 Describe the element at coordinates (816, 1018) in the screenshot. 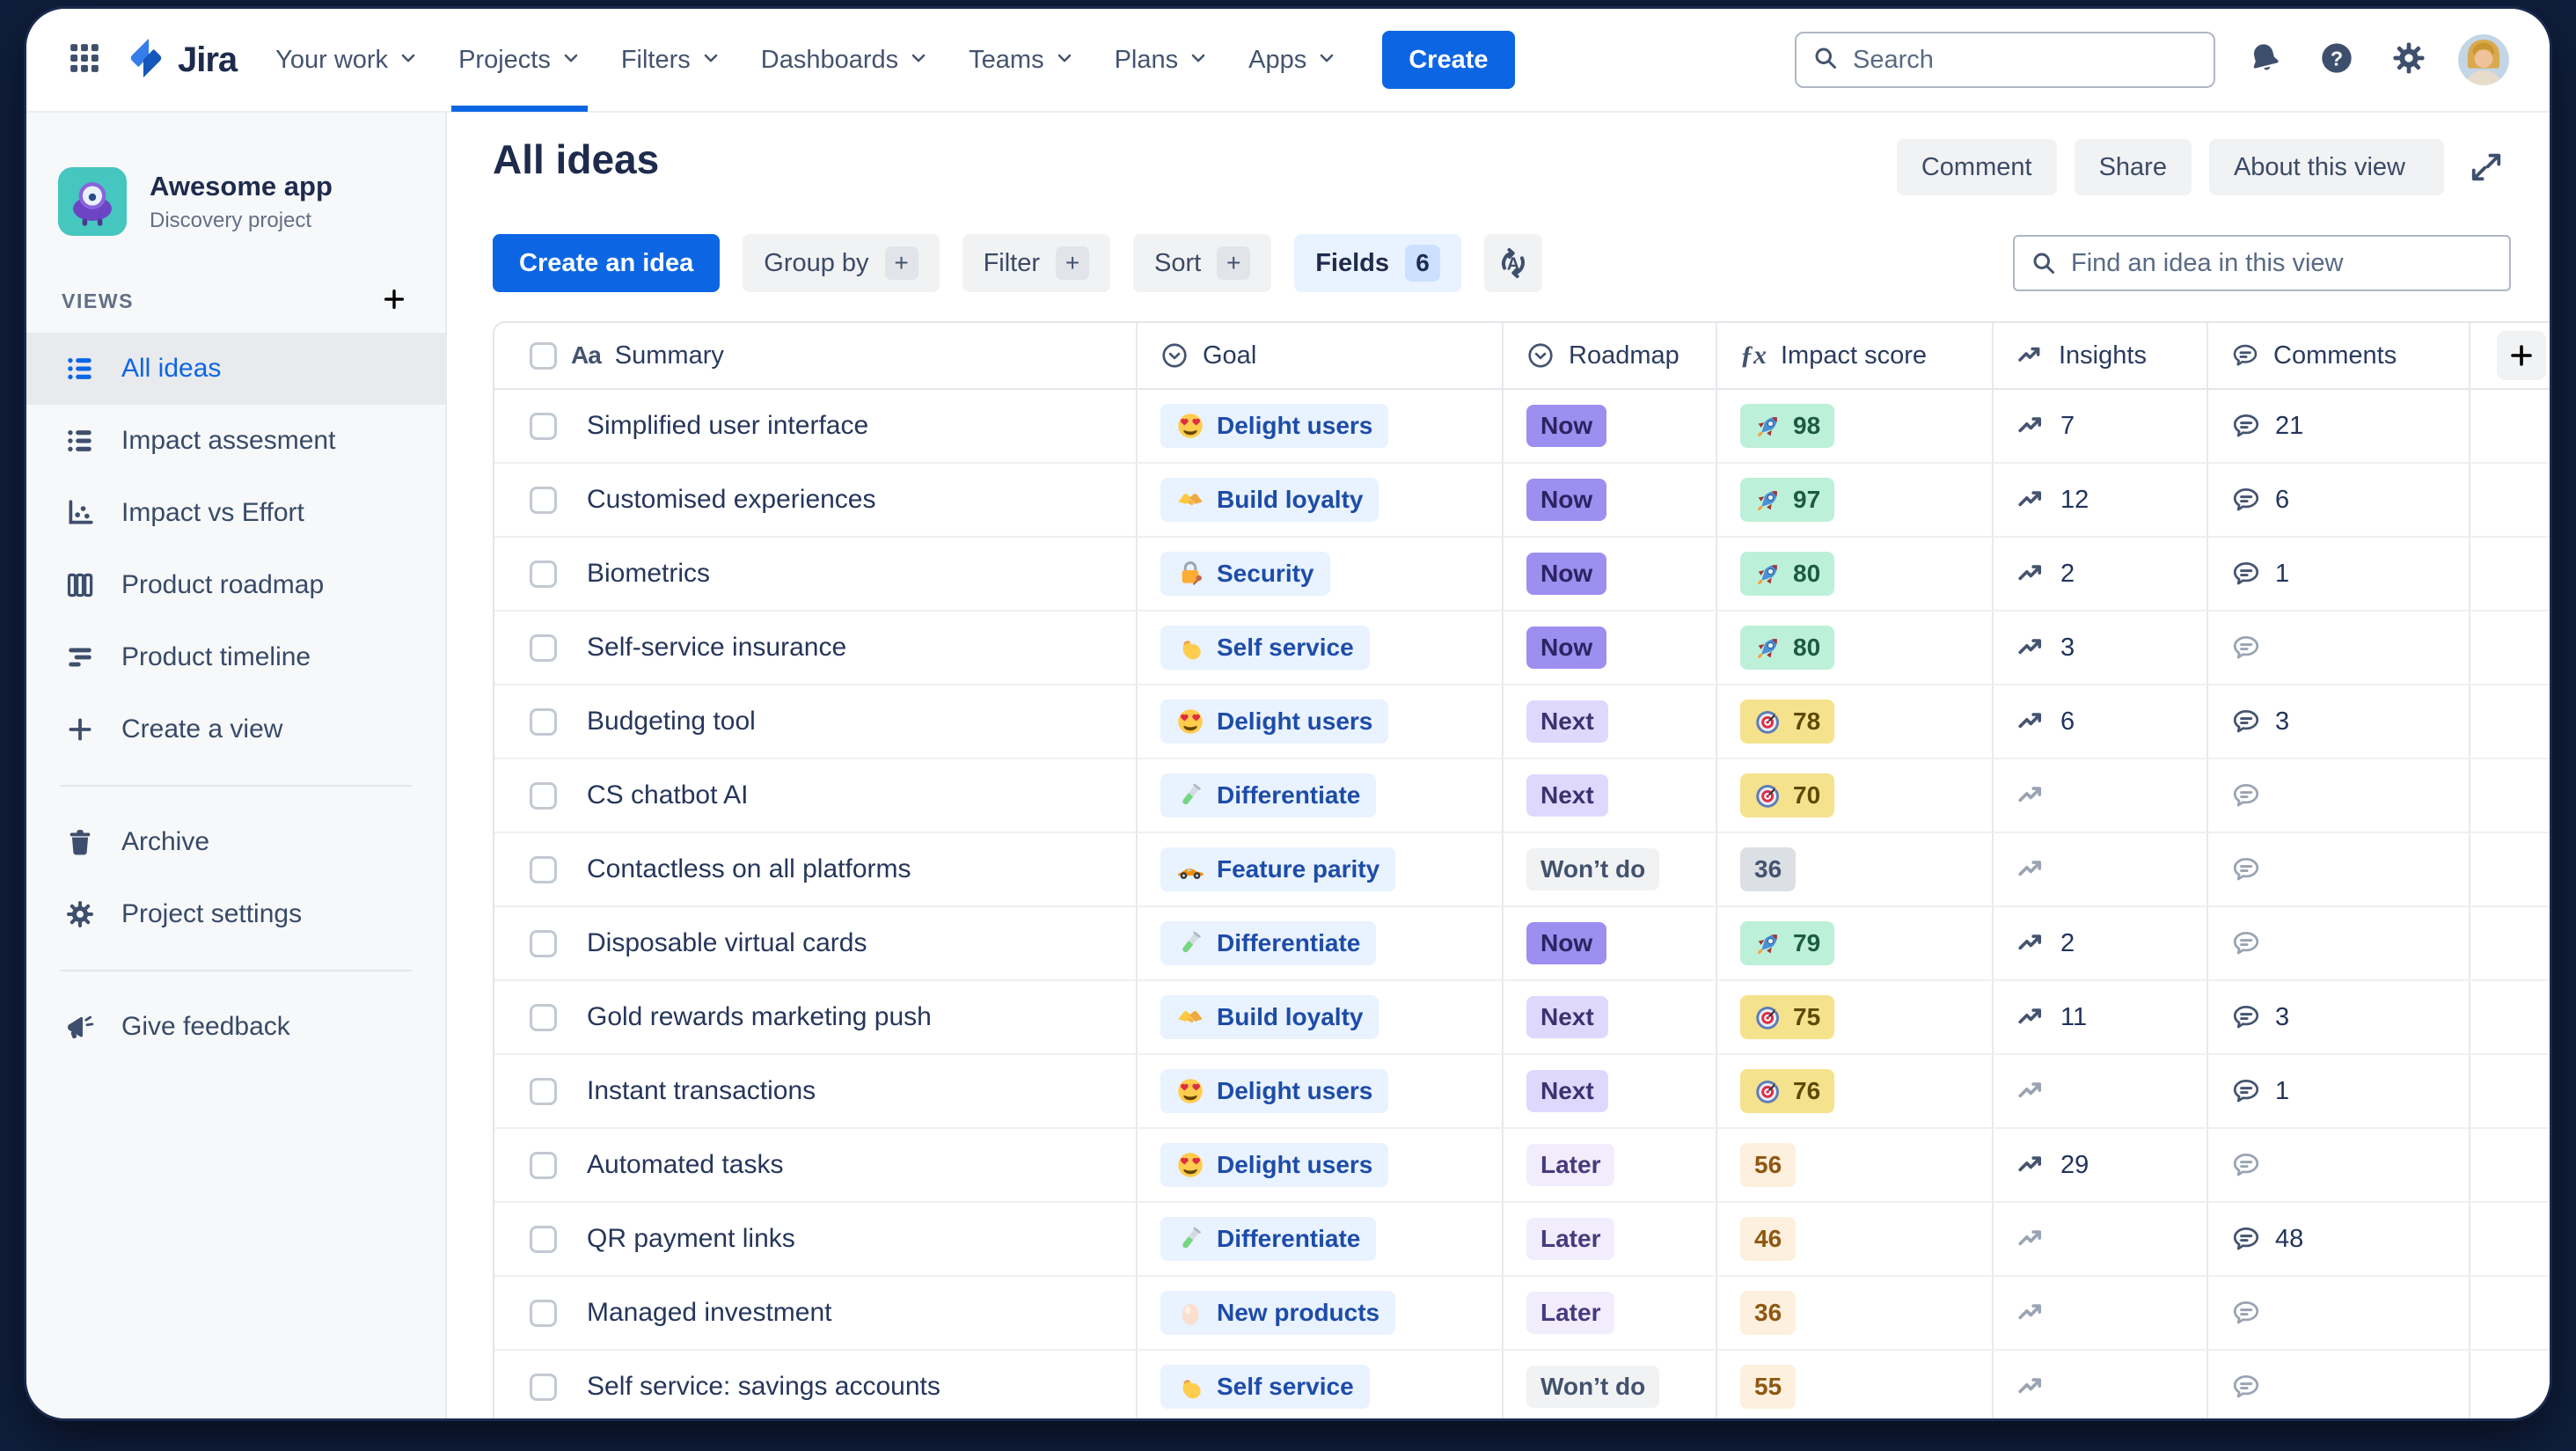

I see `summary-cell: Gold rewards marketing push` at that location.